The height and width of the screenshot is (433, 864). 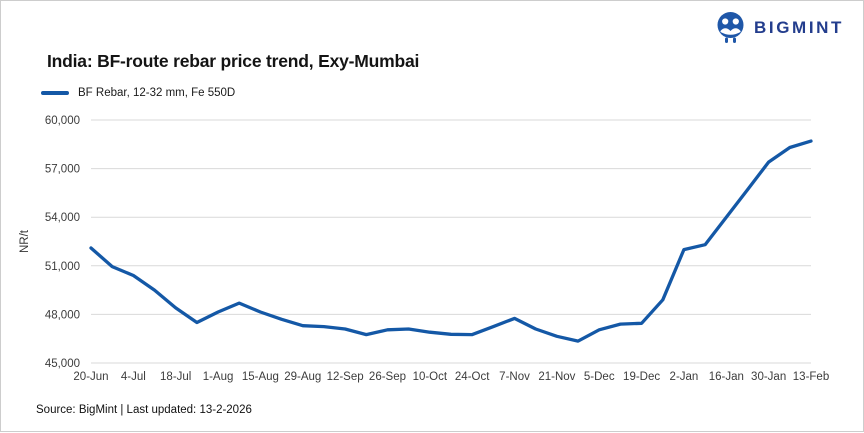 What do you see at coordinates (62, 121) in the screenshot?
I see `y-tick-label: 60,000` at bounding box center [62, 121].